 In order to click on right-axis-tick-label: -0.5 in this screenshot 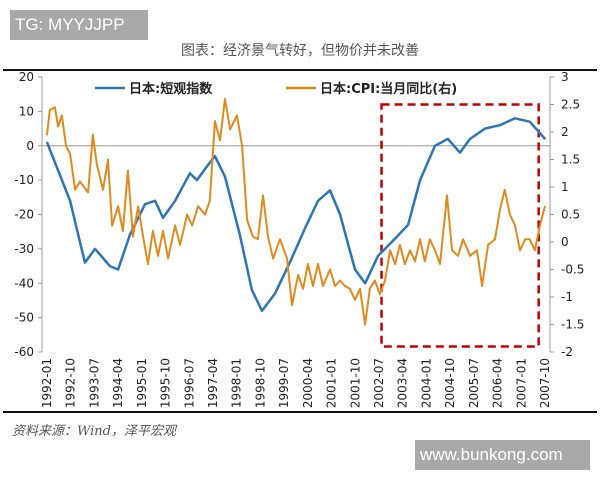, I will do `click(572, 270)`.